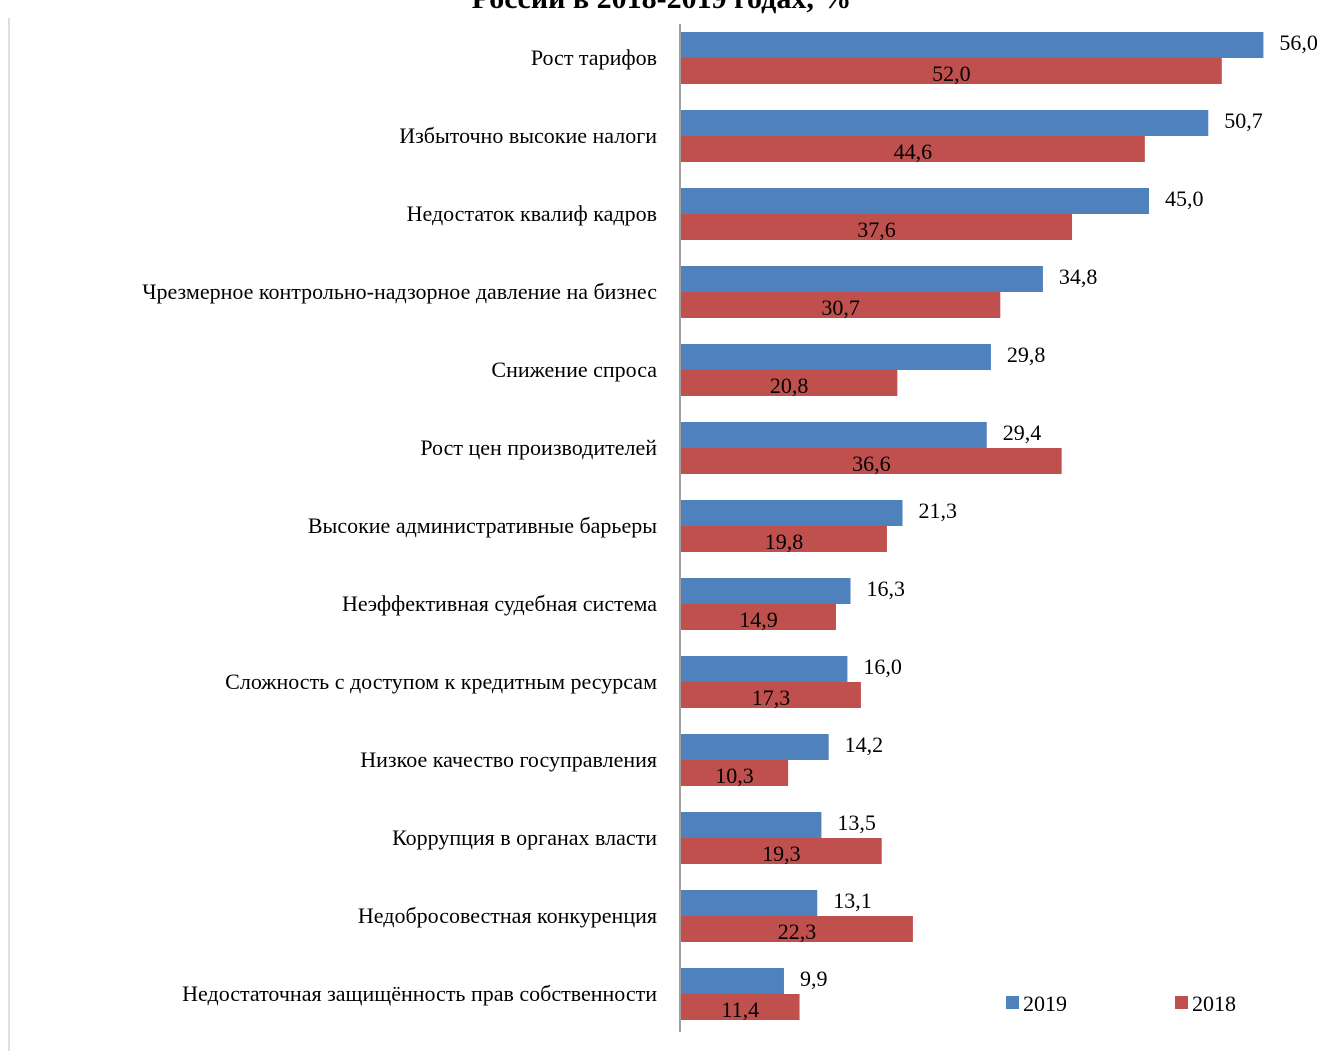  I want to click on value-label-2019-cat-1: 50,7, so click(1243, 120).